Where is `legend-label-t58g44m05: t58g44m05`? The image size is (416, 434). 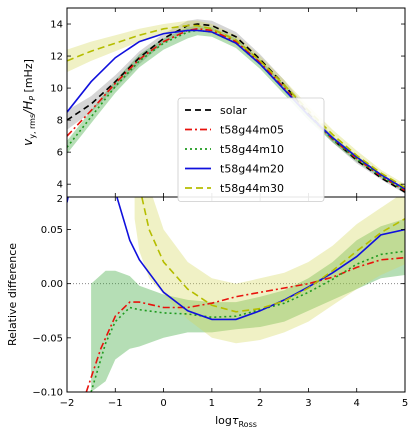 legend-label-t58g44m05: t58g44m05 is located at coordinates (252, 130).